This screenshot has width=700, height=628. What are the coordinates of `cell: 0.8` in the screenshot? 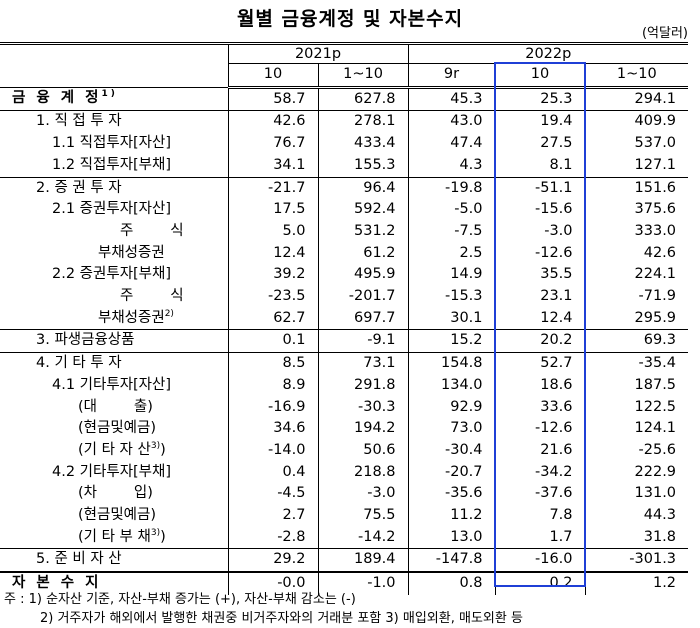 It's located at (451, 583).